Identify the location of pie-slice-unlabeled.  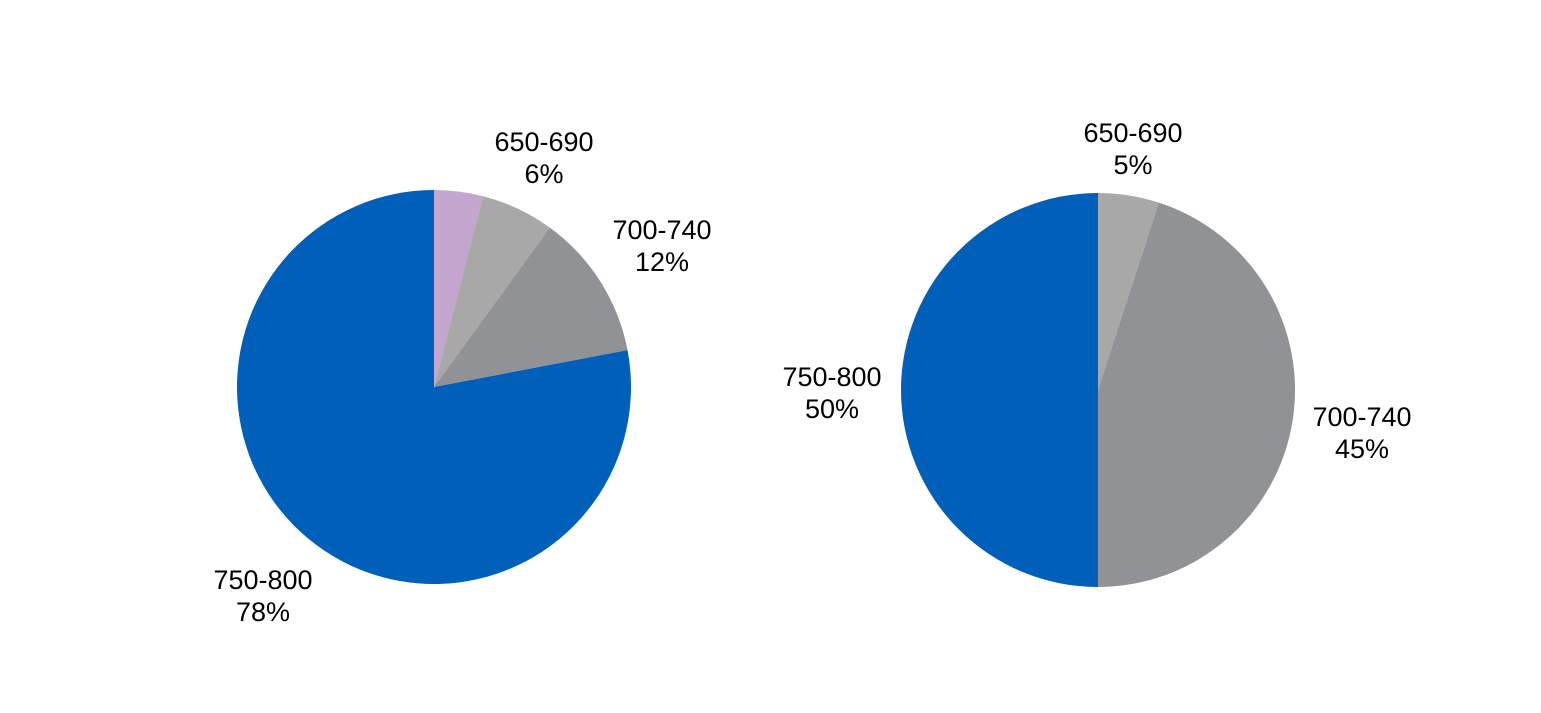
(458, 288).